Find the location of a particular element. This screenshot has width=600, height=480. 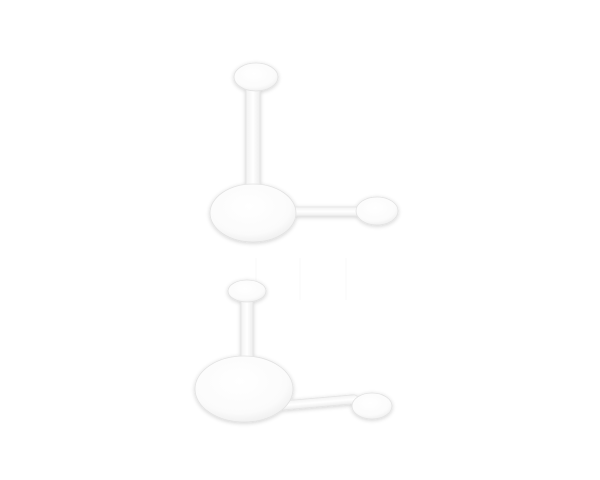

upper-center-ball is located at coordinates (253, 213).